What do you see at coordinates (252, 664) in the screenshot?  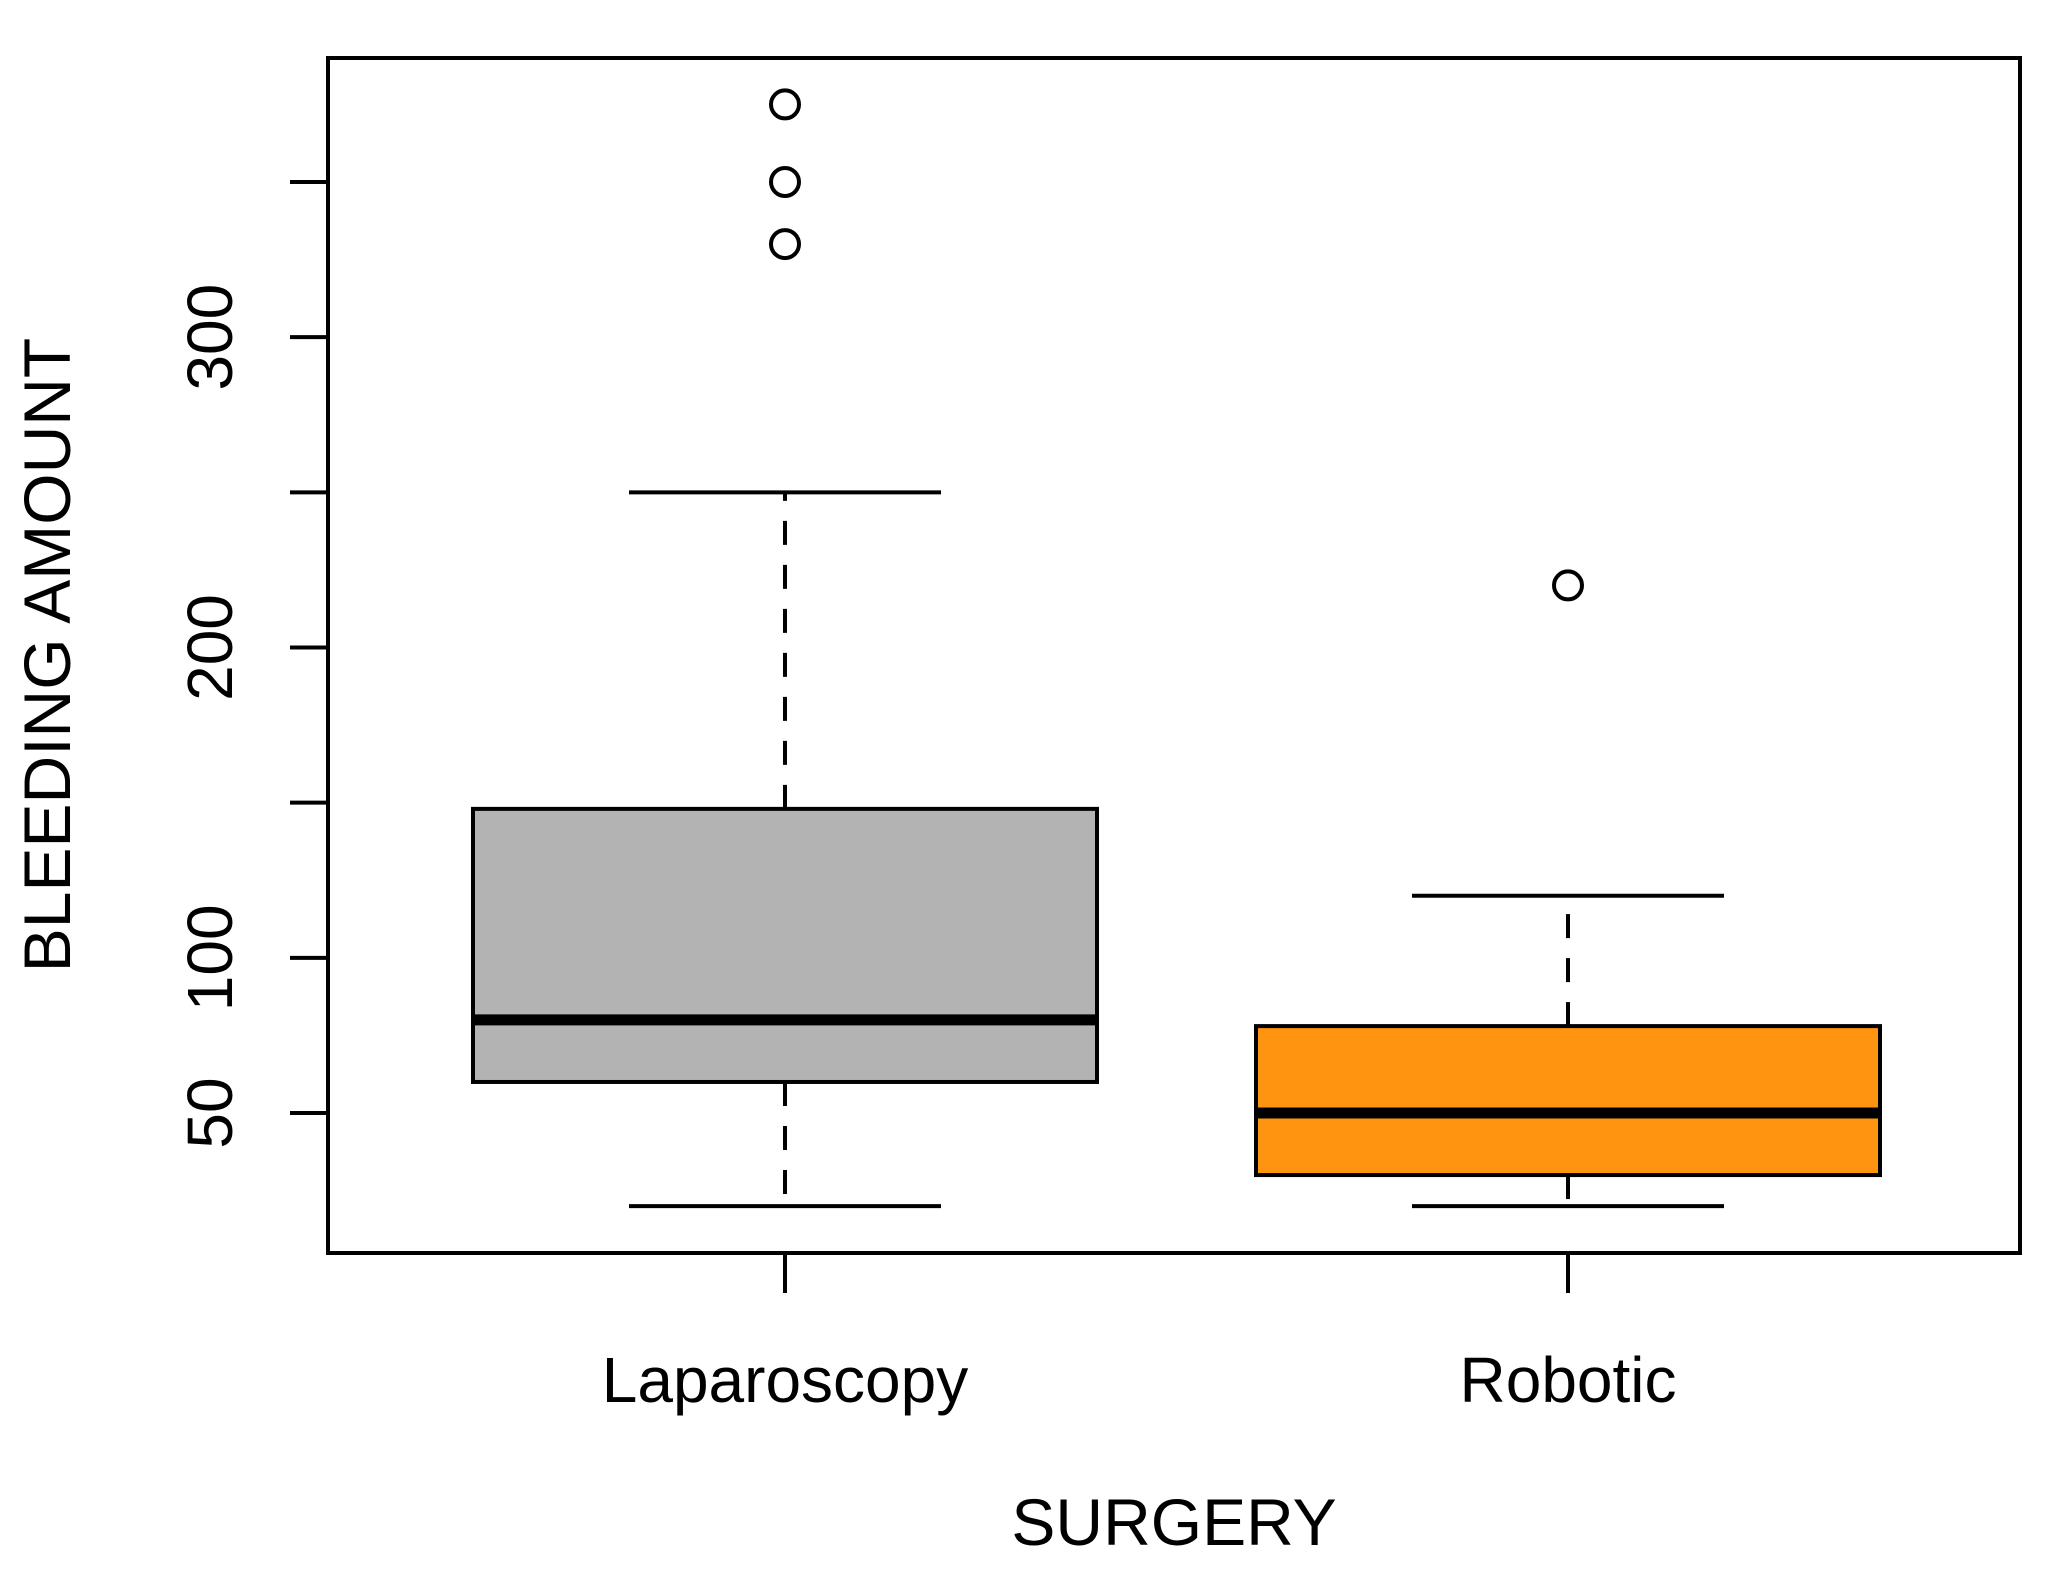 I see `y-axis: 50 100 200 300` at bounding box center [252, 664].